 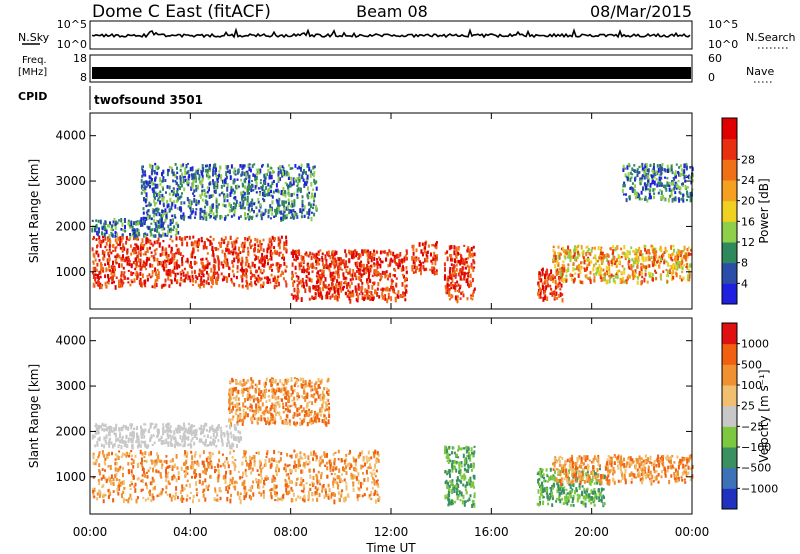 What do you see at coordinates (723, 24) in the screenshot?
I see `noise-right-tick-top: 10^5` at bounding box center [723, 24].